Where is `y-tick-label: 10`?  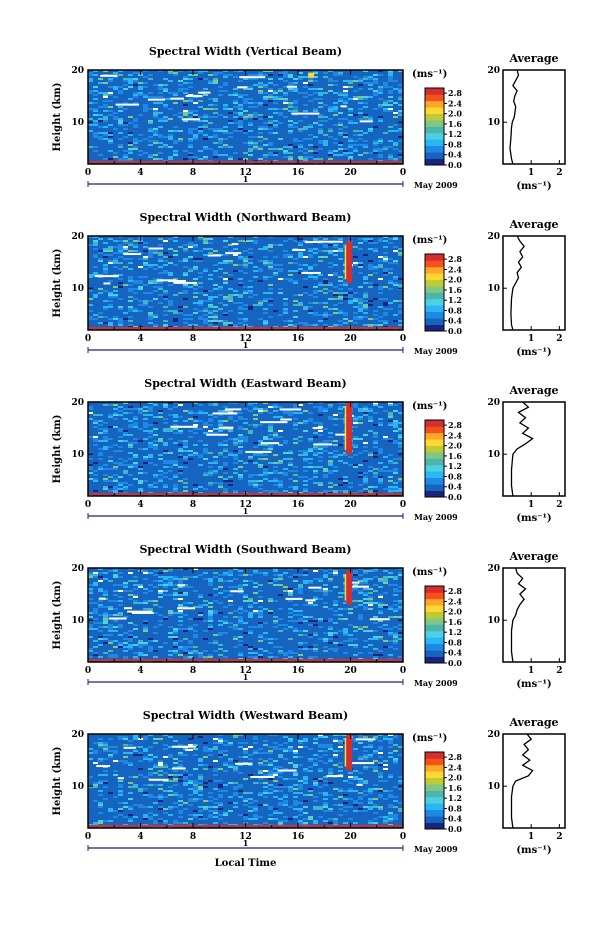 y-tick-label: 10 is located at coordinates (77, 289).